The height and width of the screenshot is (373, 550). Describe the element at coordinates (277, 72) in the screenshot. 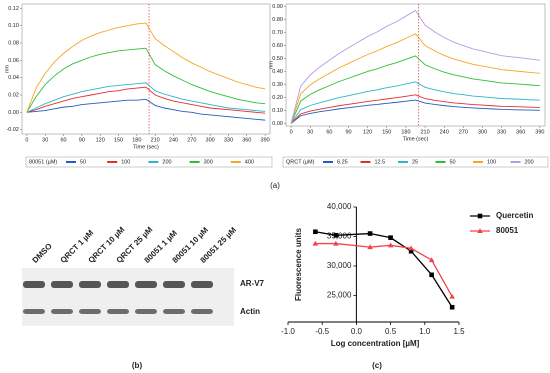

I see `y-tick-label: 0.40` at that location.